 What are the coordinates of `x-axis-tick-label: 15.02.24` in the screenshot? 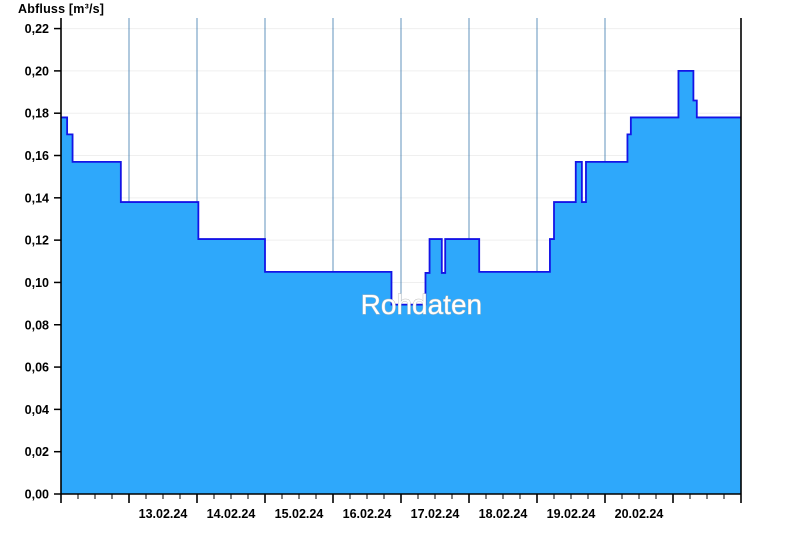 It's located at (299, 514).